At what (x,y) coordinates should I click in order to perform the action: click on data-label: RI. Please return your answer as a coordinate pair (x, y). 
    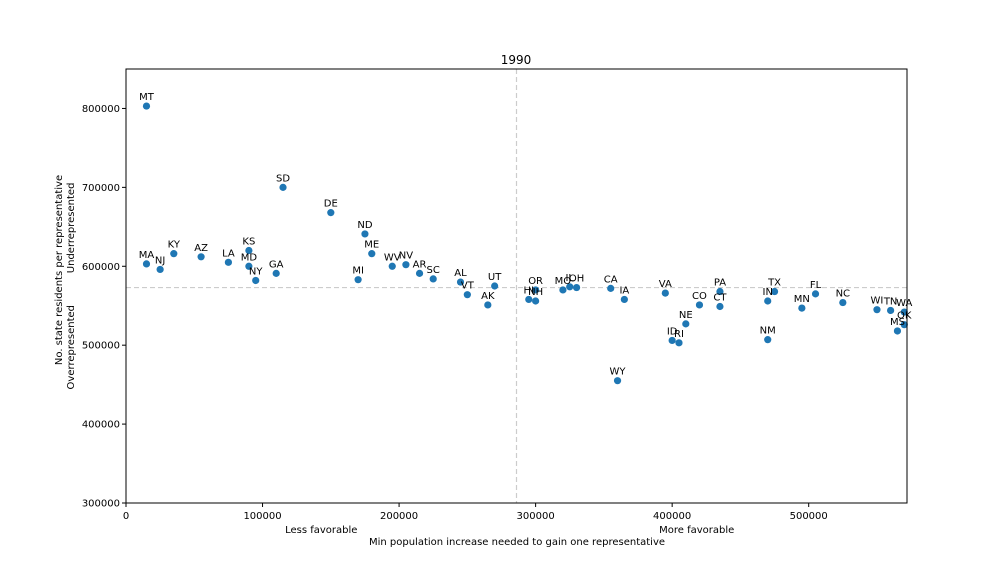
    Looking at the image, I should click on (679, 334).